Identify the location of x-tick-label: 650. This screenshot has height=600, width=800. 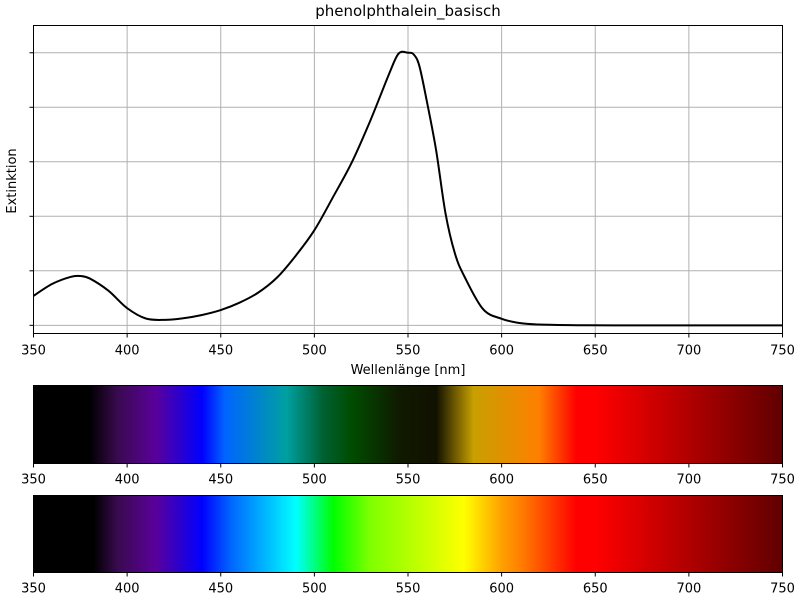
(595, 351).